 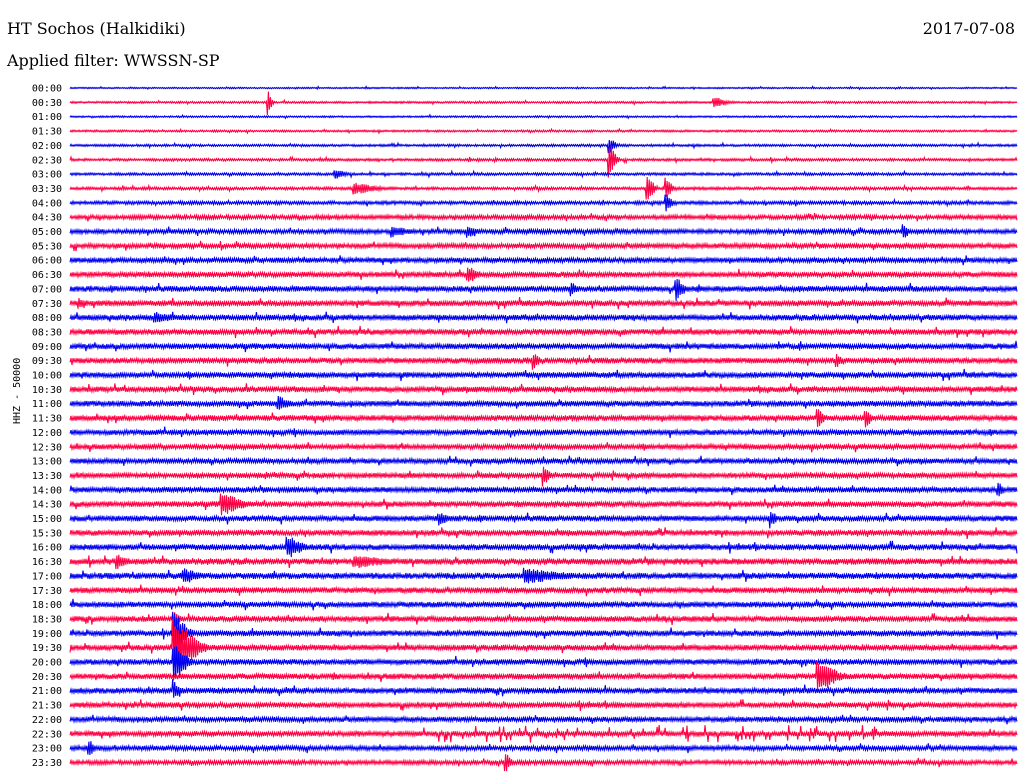 I want to click on date-label: 2017-07-08, so click(x=968, y=28).